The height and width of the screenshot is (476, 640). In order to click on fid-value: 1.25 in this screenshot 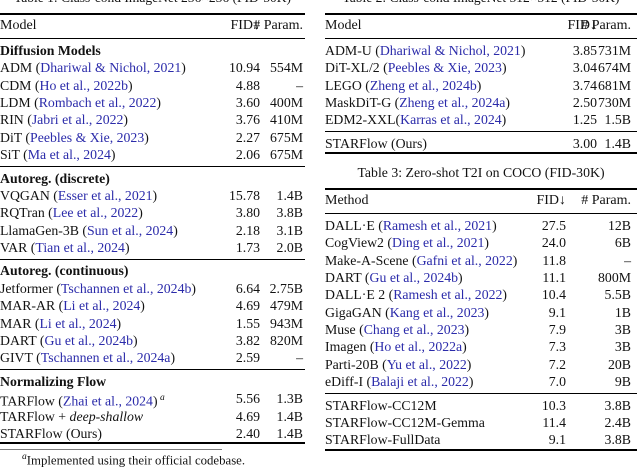, I will do `click(584, 120)`.